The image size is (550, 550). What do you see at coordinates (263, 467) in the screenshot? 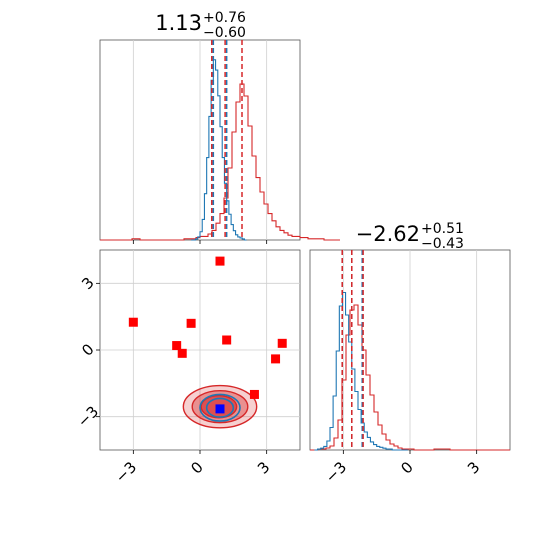
I see `scatter-xtick-label-2: 3` at bounding box center [263, 467].